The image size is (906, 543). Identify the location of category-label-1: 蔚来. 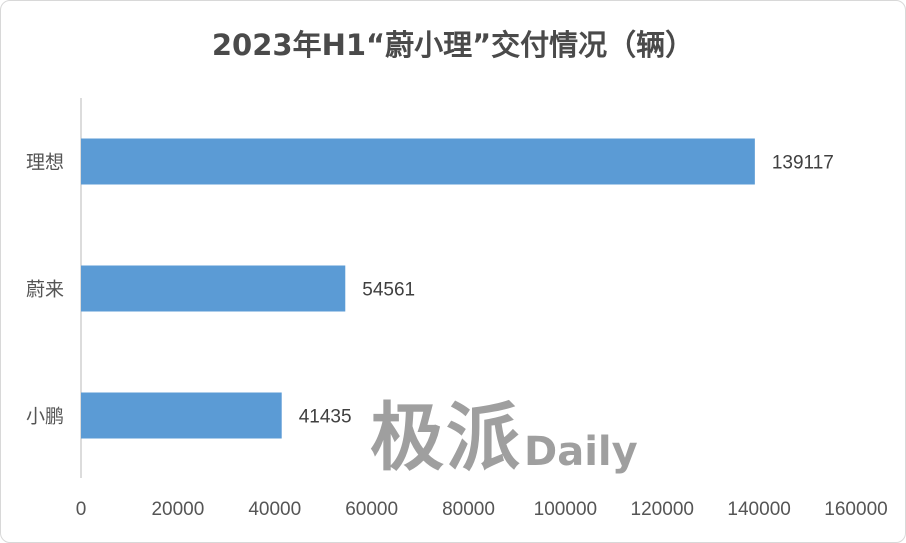
(45, 290).